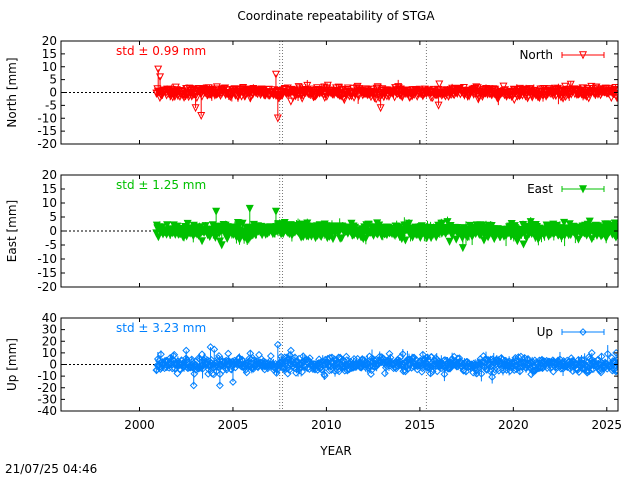  What do you see at coordinates (513, 425) in the screenshot?
I see `x-tick-label: 2020` at bounding box center [513, 425].